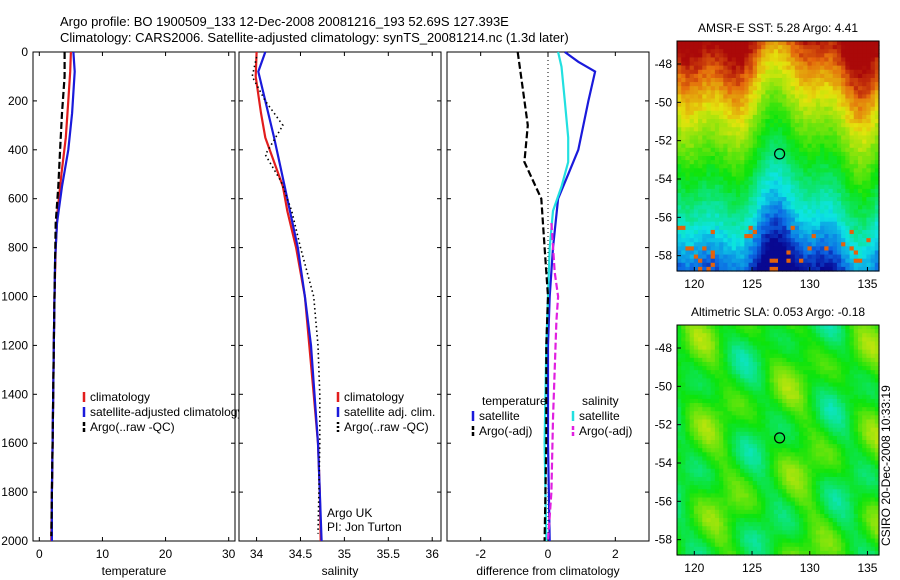 This screenshot has width=900, height=580. I want to click on map-title: AMSR-E SST: 5.28 Argo: 4.41, so click(778, 28).